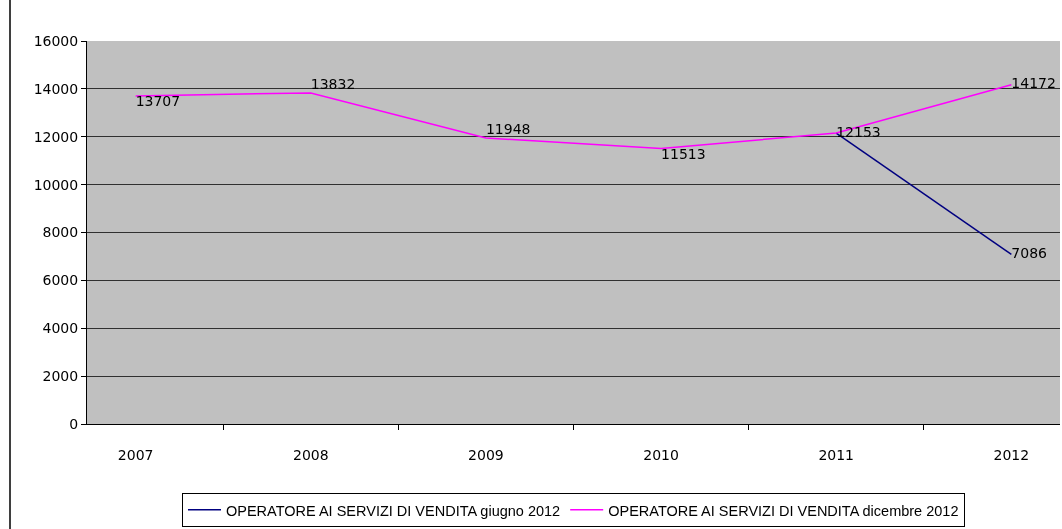 The height and width of the screenshot is (529, 1062). I want to click on data-label: 13707, so click(158, 101).